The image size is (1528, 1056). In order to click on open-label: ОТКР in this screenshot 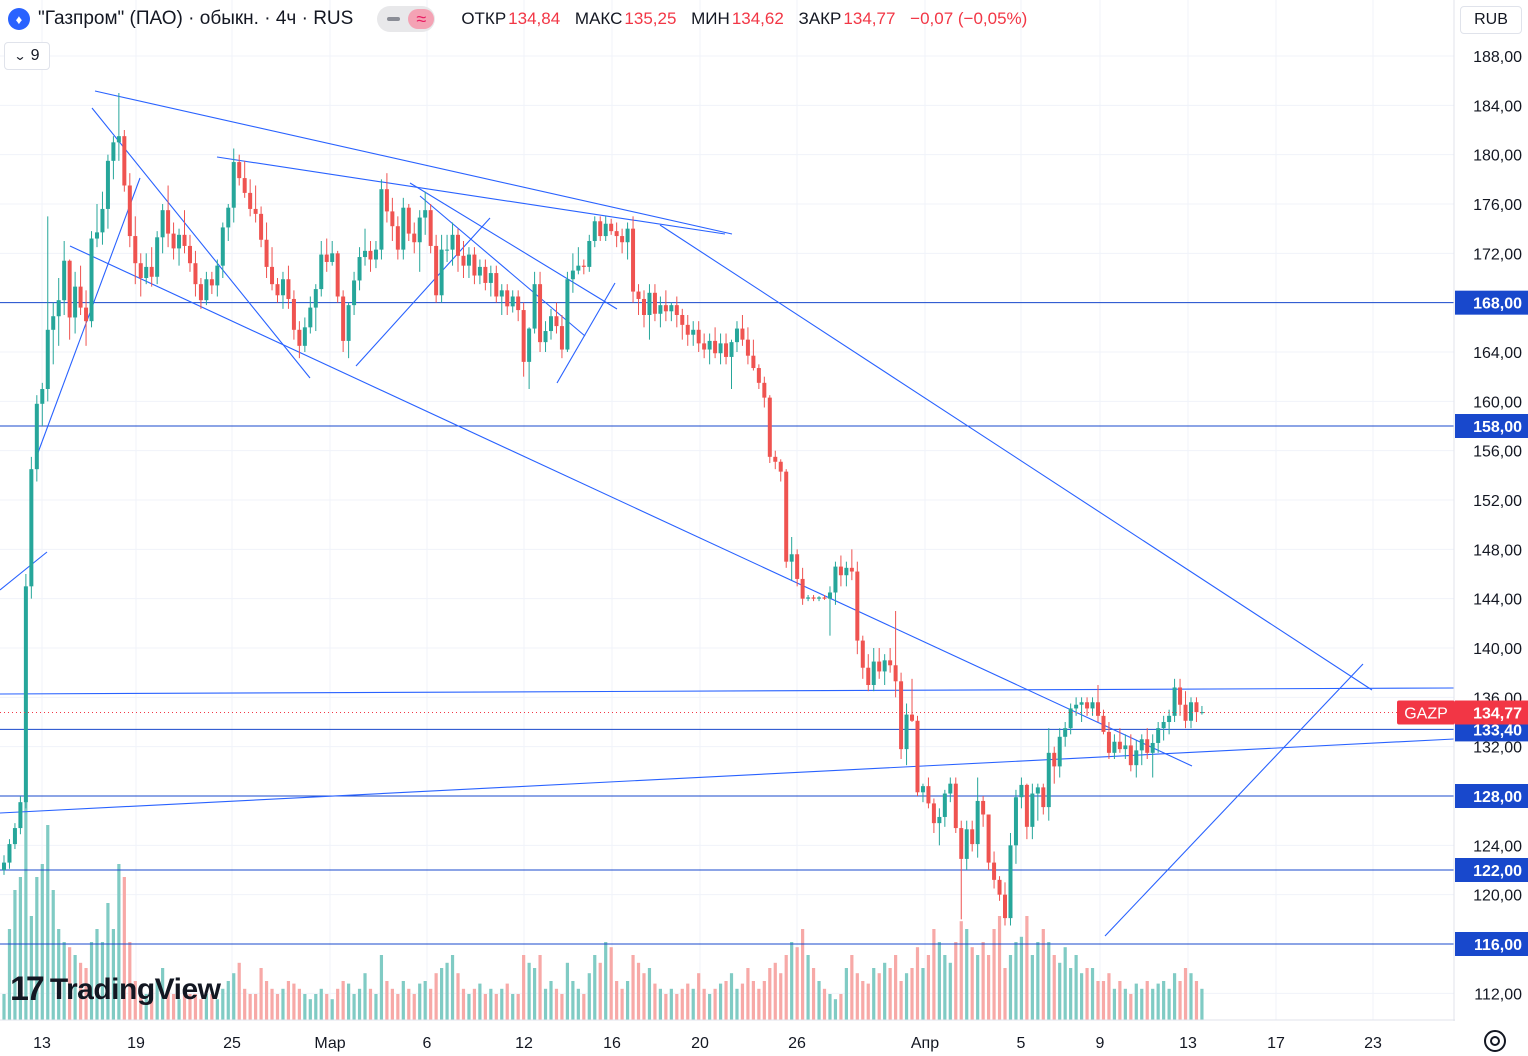, I will do `click(484, 18)`.